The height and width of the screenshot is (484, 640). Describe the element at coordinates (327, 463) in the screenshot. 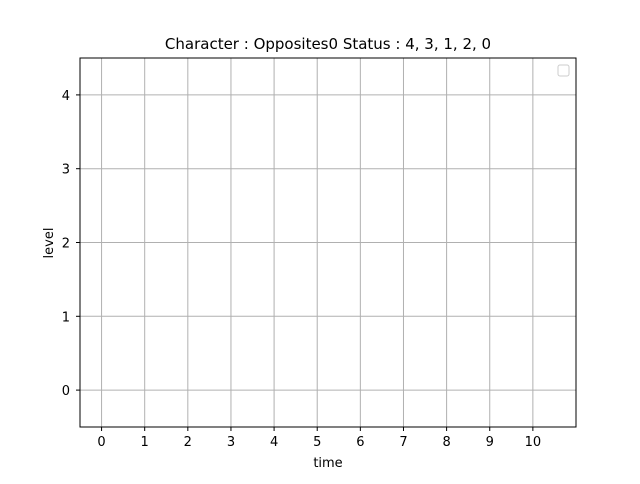

I see `x-axis-label: time` at that location.